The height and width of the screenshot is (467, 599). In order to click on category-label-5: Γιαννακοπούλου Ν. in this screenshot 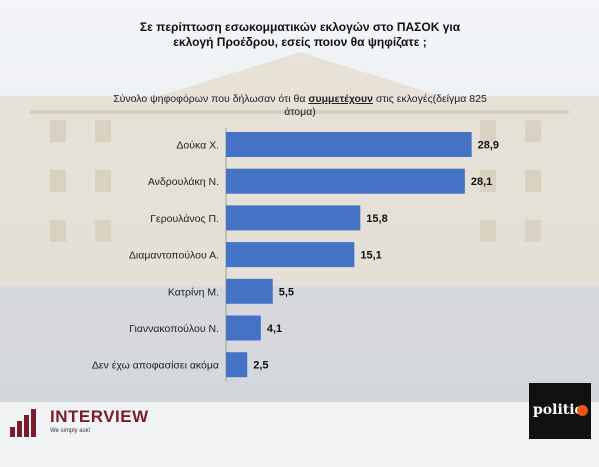, I will do `click(174, 329)`.